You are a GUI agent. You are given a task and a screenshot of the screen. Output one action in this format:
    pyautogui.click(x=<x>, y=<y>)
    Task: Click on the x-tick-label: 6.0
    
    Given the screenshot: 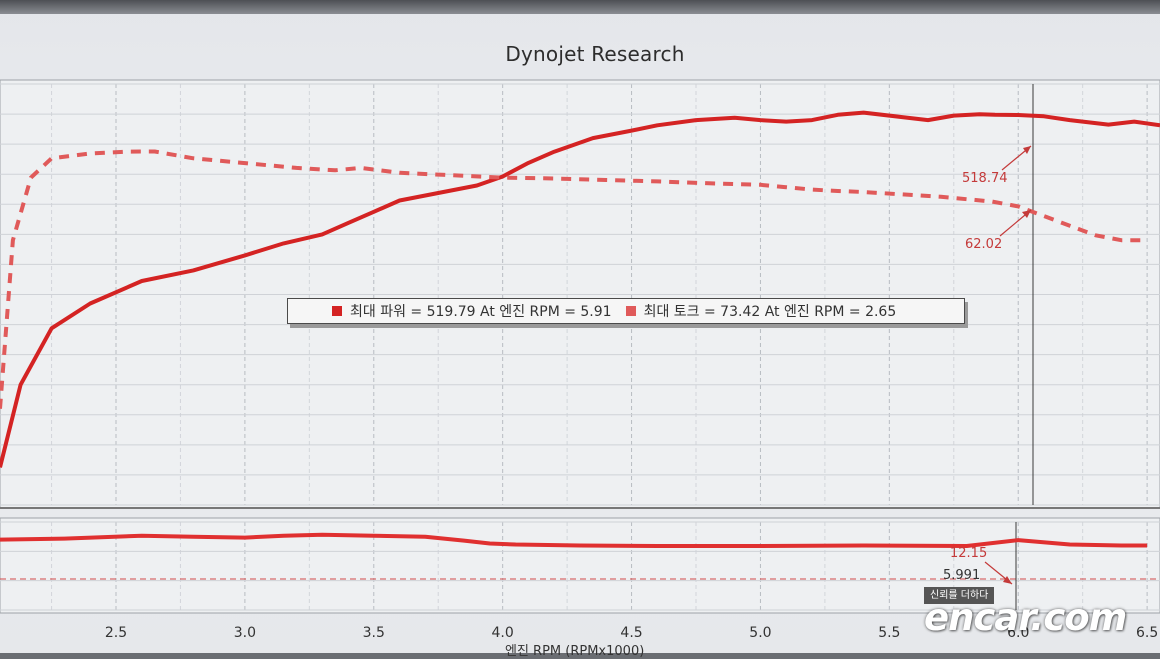 What is the action you would take?
    pyautogui.click(x=1018, y=633)
    